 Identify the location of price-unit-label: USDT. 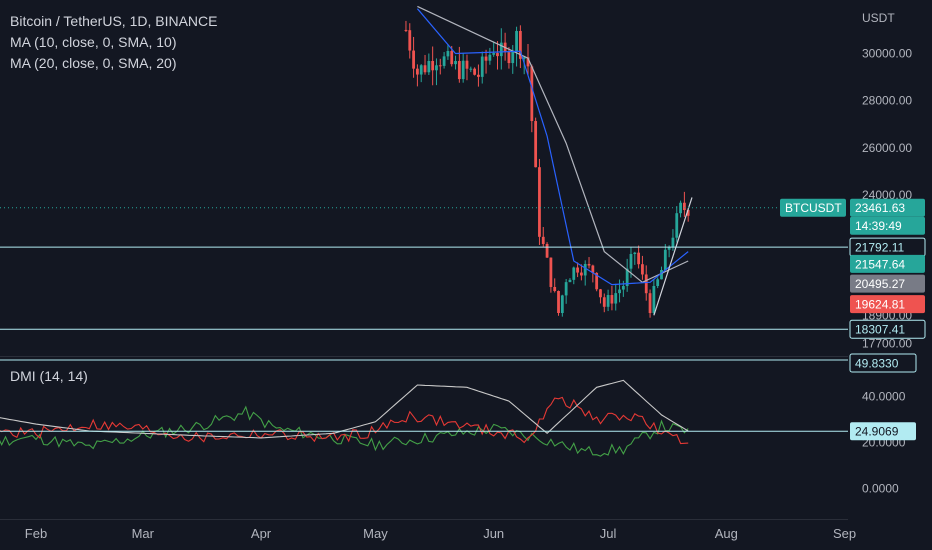
(878, 18).